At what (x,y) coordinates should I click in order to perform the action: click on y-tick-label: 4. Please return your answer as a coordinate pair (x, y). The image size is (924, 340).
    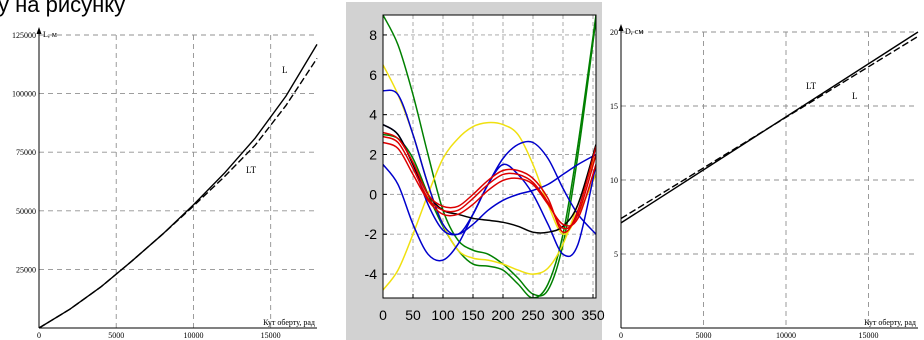
    Looking at the image, I should click on (373, 115).